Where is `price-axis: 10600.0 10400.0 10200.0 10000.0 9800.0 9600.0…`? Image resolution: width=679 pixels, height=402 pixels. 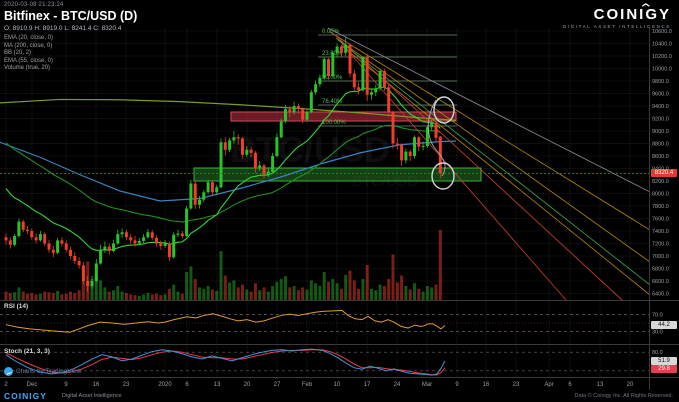
price-axis: 10600.0 10400.0 10200.0 10000.0 9800.0 9600.0… is located at coordinates (662, 163).